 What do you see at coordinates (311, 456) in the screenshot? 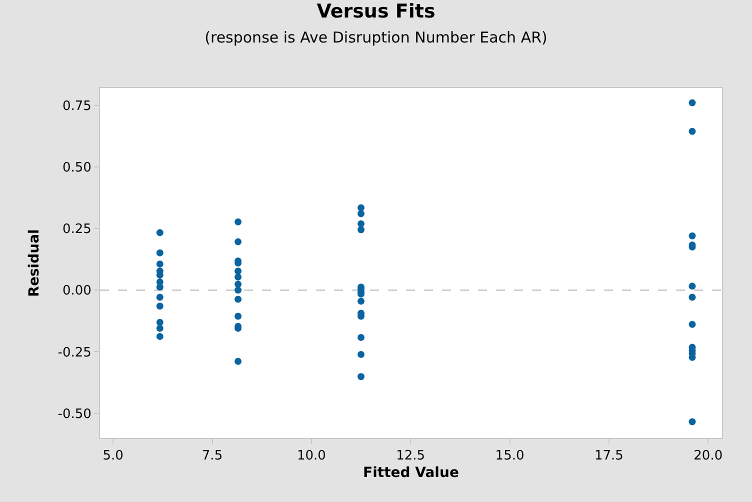
I see `x-tick-label: 10.0` at bounding box center [311, 456].